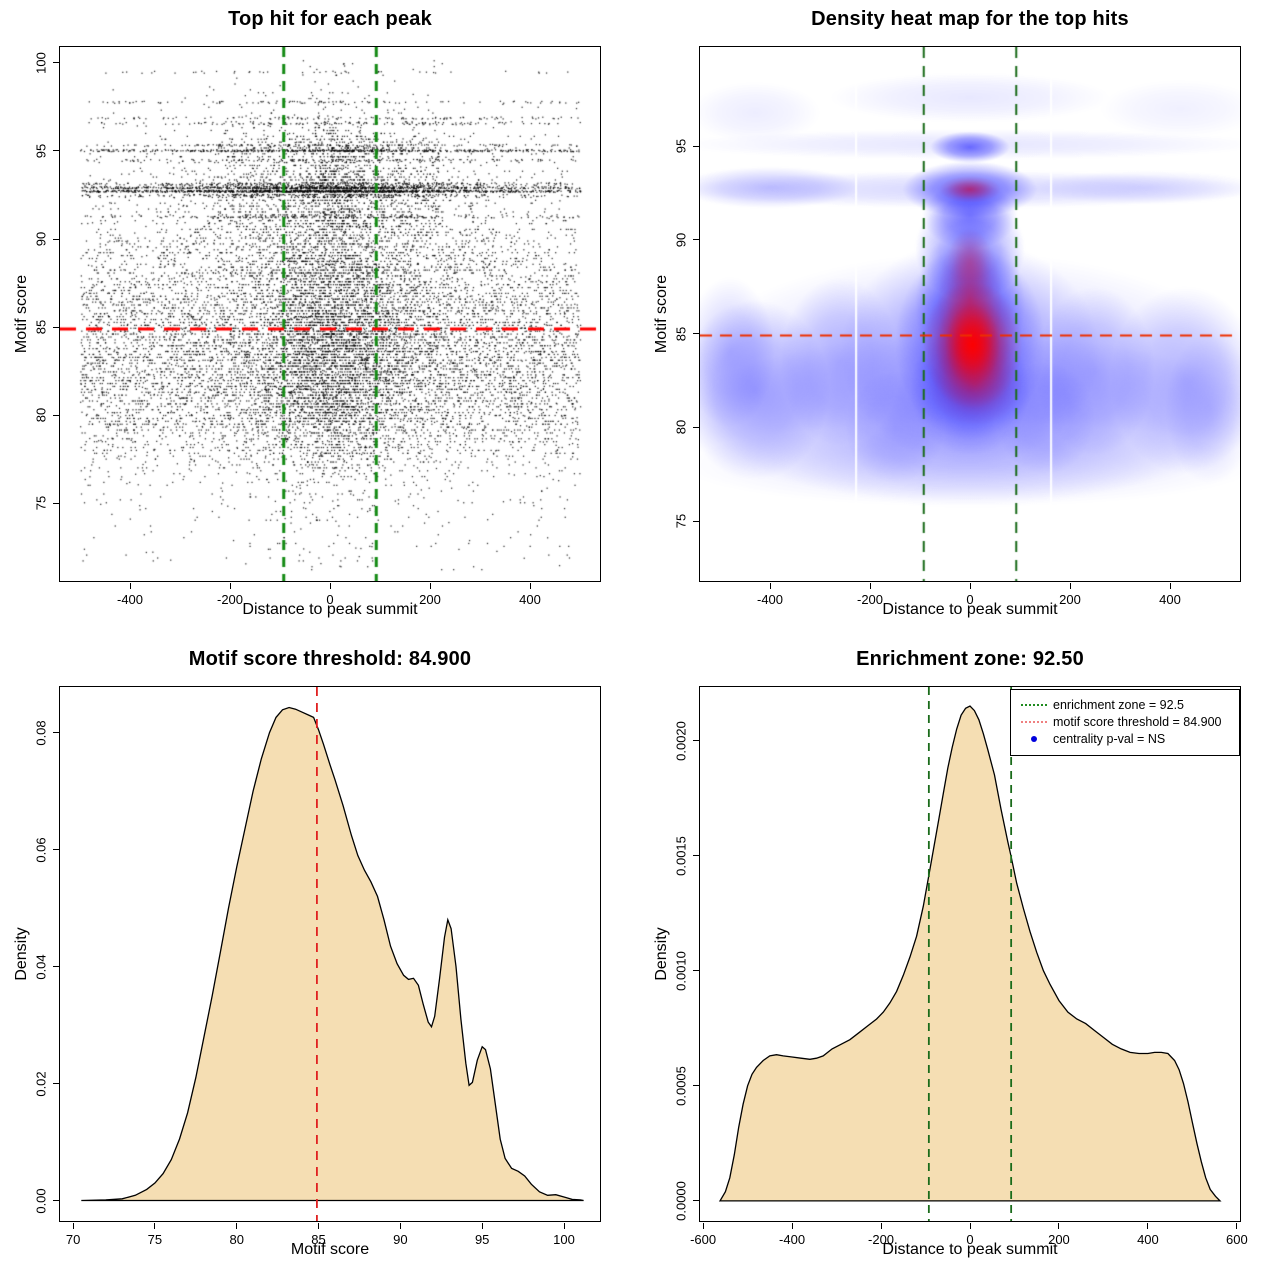 This screenshot has width=1280, height=1280. What do you see at coordinates (41, 732) in the screenshot?
I see `y-tick-label: 0.08` at bounding box center [41, 732].